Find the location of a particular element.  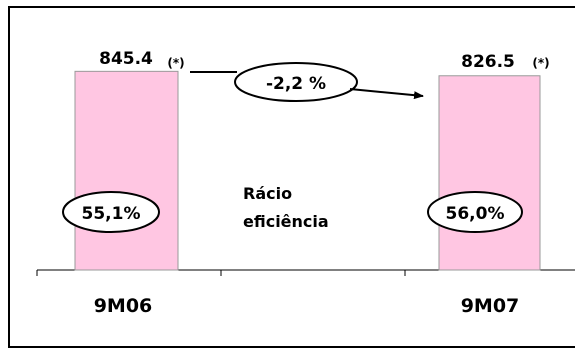

change-arrow is located at coordinates (386, 94).